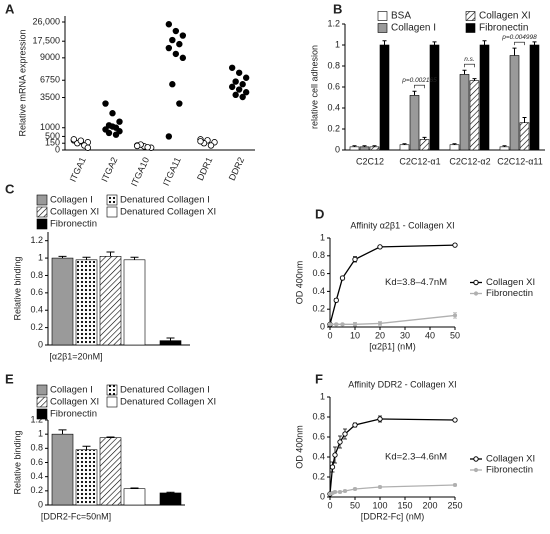 The height and width of the screenshot is (534, 550). Describe the element at coordinates (469, 59) in the screenshot. I see `annotation: n.s.` at that location.